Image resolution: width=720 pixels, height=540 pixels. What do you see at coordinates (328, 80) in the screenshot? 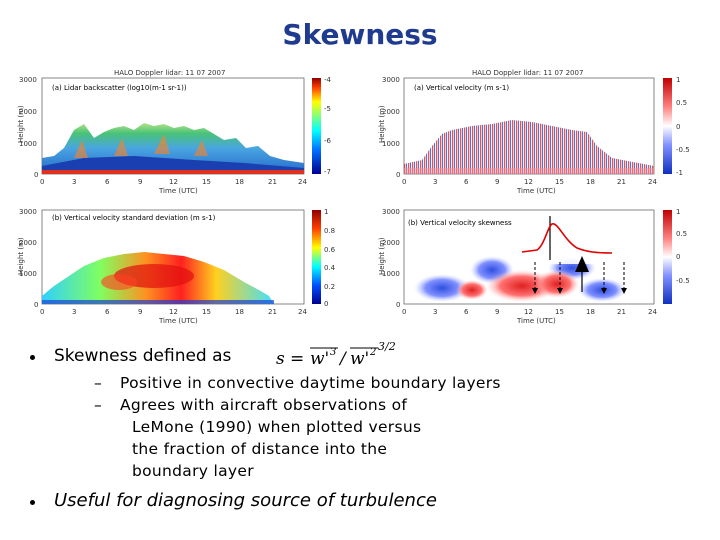
I see `svg-text: -4` at bounding box center [328, 80].